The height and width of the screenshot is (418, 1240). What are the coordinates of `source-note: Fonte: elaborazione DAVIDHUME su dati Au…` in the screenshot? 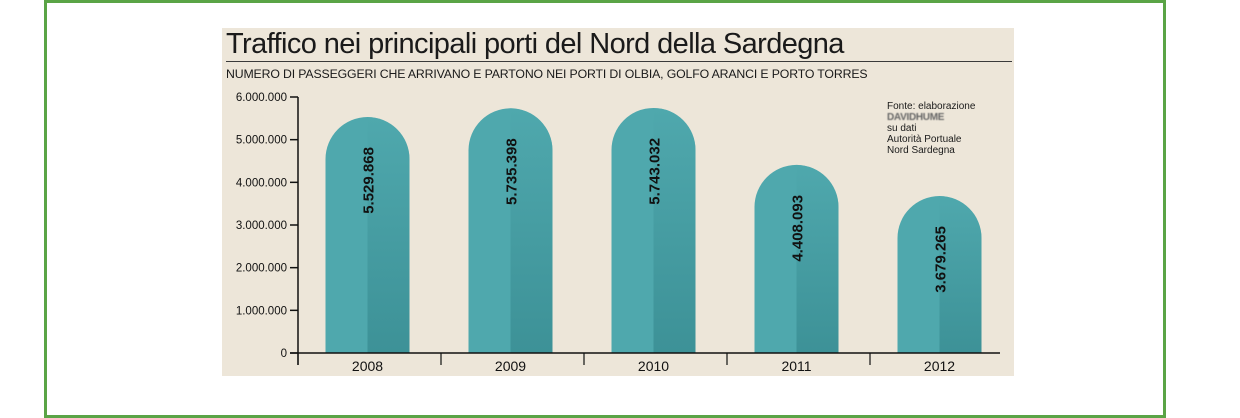 It's located at (949, 128).